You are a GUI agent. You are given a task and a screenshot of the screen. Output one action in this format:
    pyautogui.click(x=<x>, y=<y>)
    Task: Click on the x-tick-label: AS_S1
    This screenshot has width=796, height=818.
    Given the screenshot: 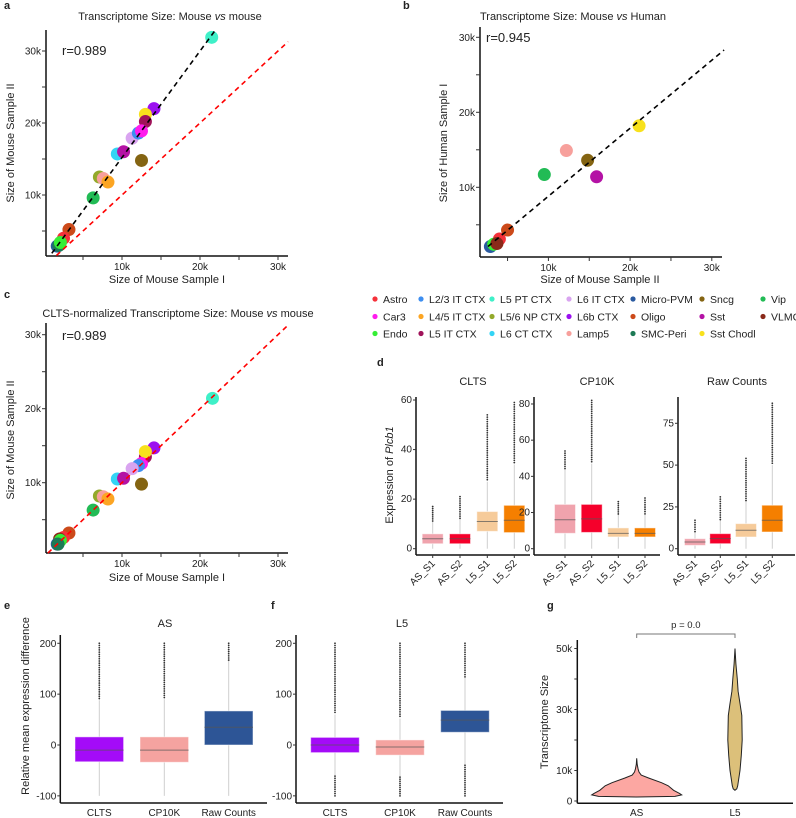 What is the action you would take?
    pyautogui.click(x=555, y=573)
    